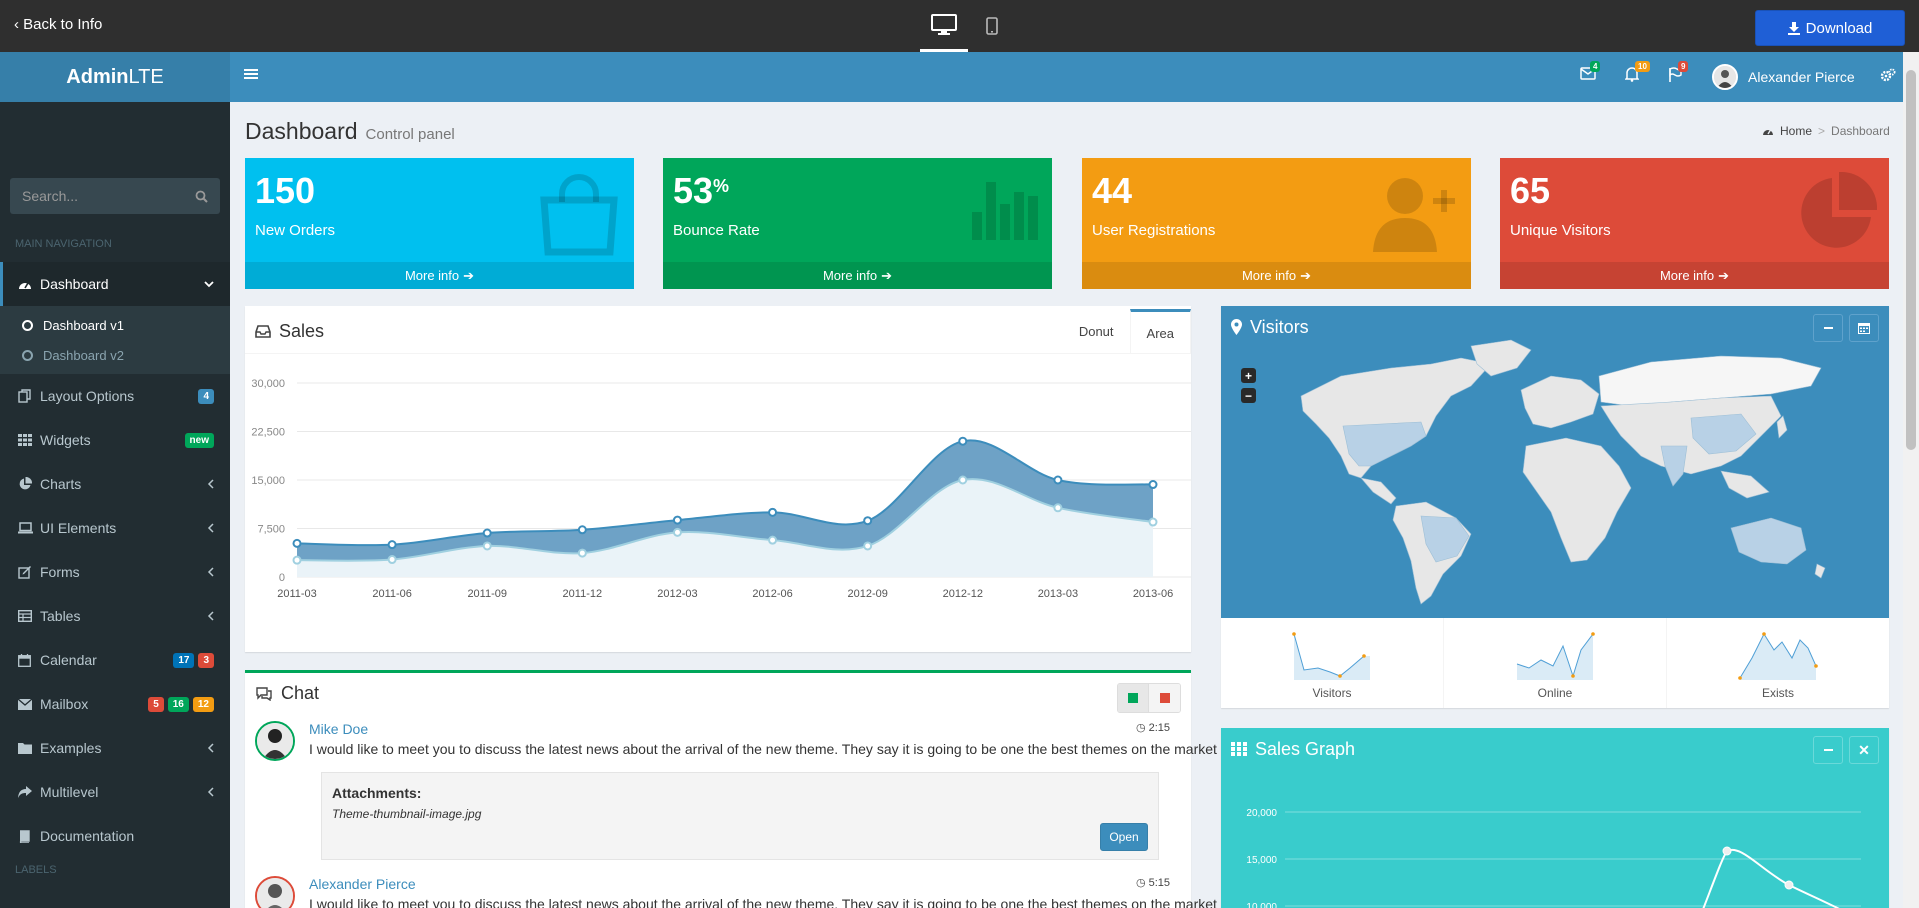  Describe the element at coordinates (1911, 480) in the screenshot. I see `page-scrollbar` at that location.